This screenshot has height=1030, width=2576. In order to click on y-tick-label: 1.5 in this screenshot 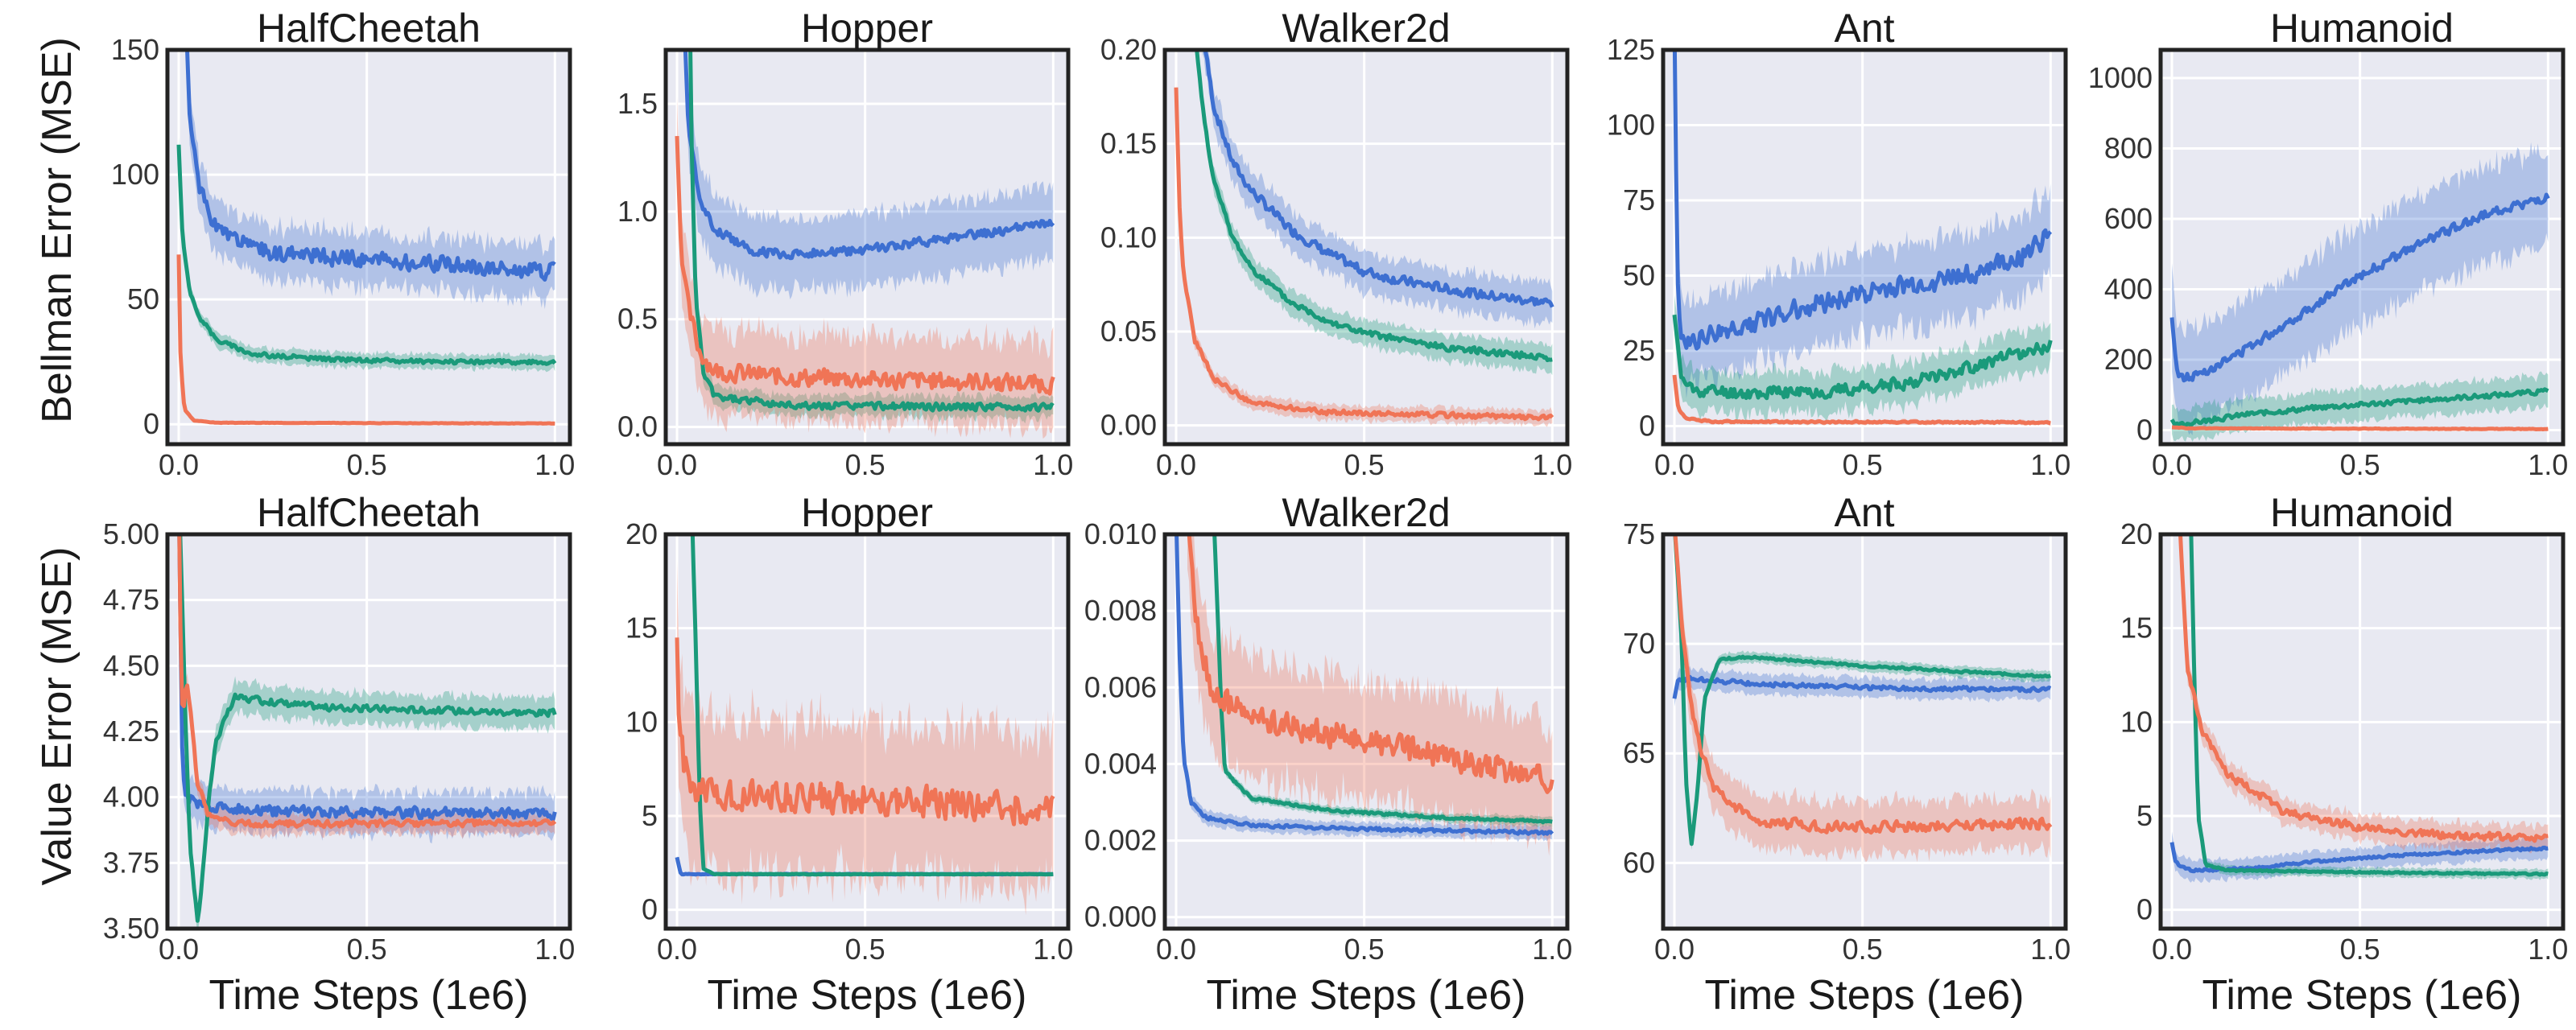, I will do `click(637, 103)`.